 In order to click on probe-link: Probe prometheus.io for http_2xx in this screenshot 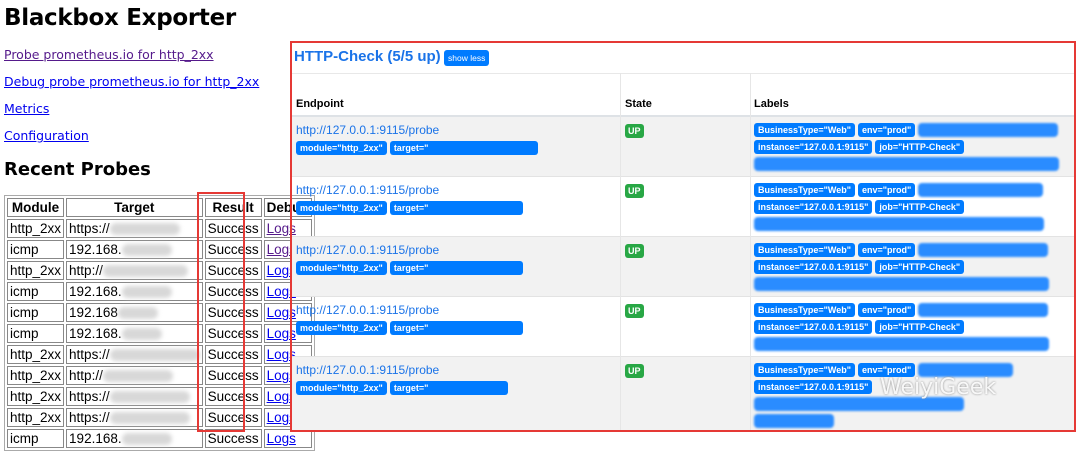, I will do `click(109, 54)`.